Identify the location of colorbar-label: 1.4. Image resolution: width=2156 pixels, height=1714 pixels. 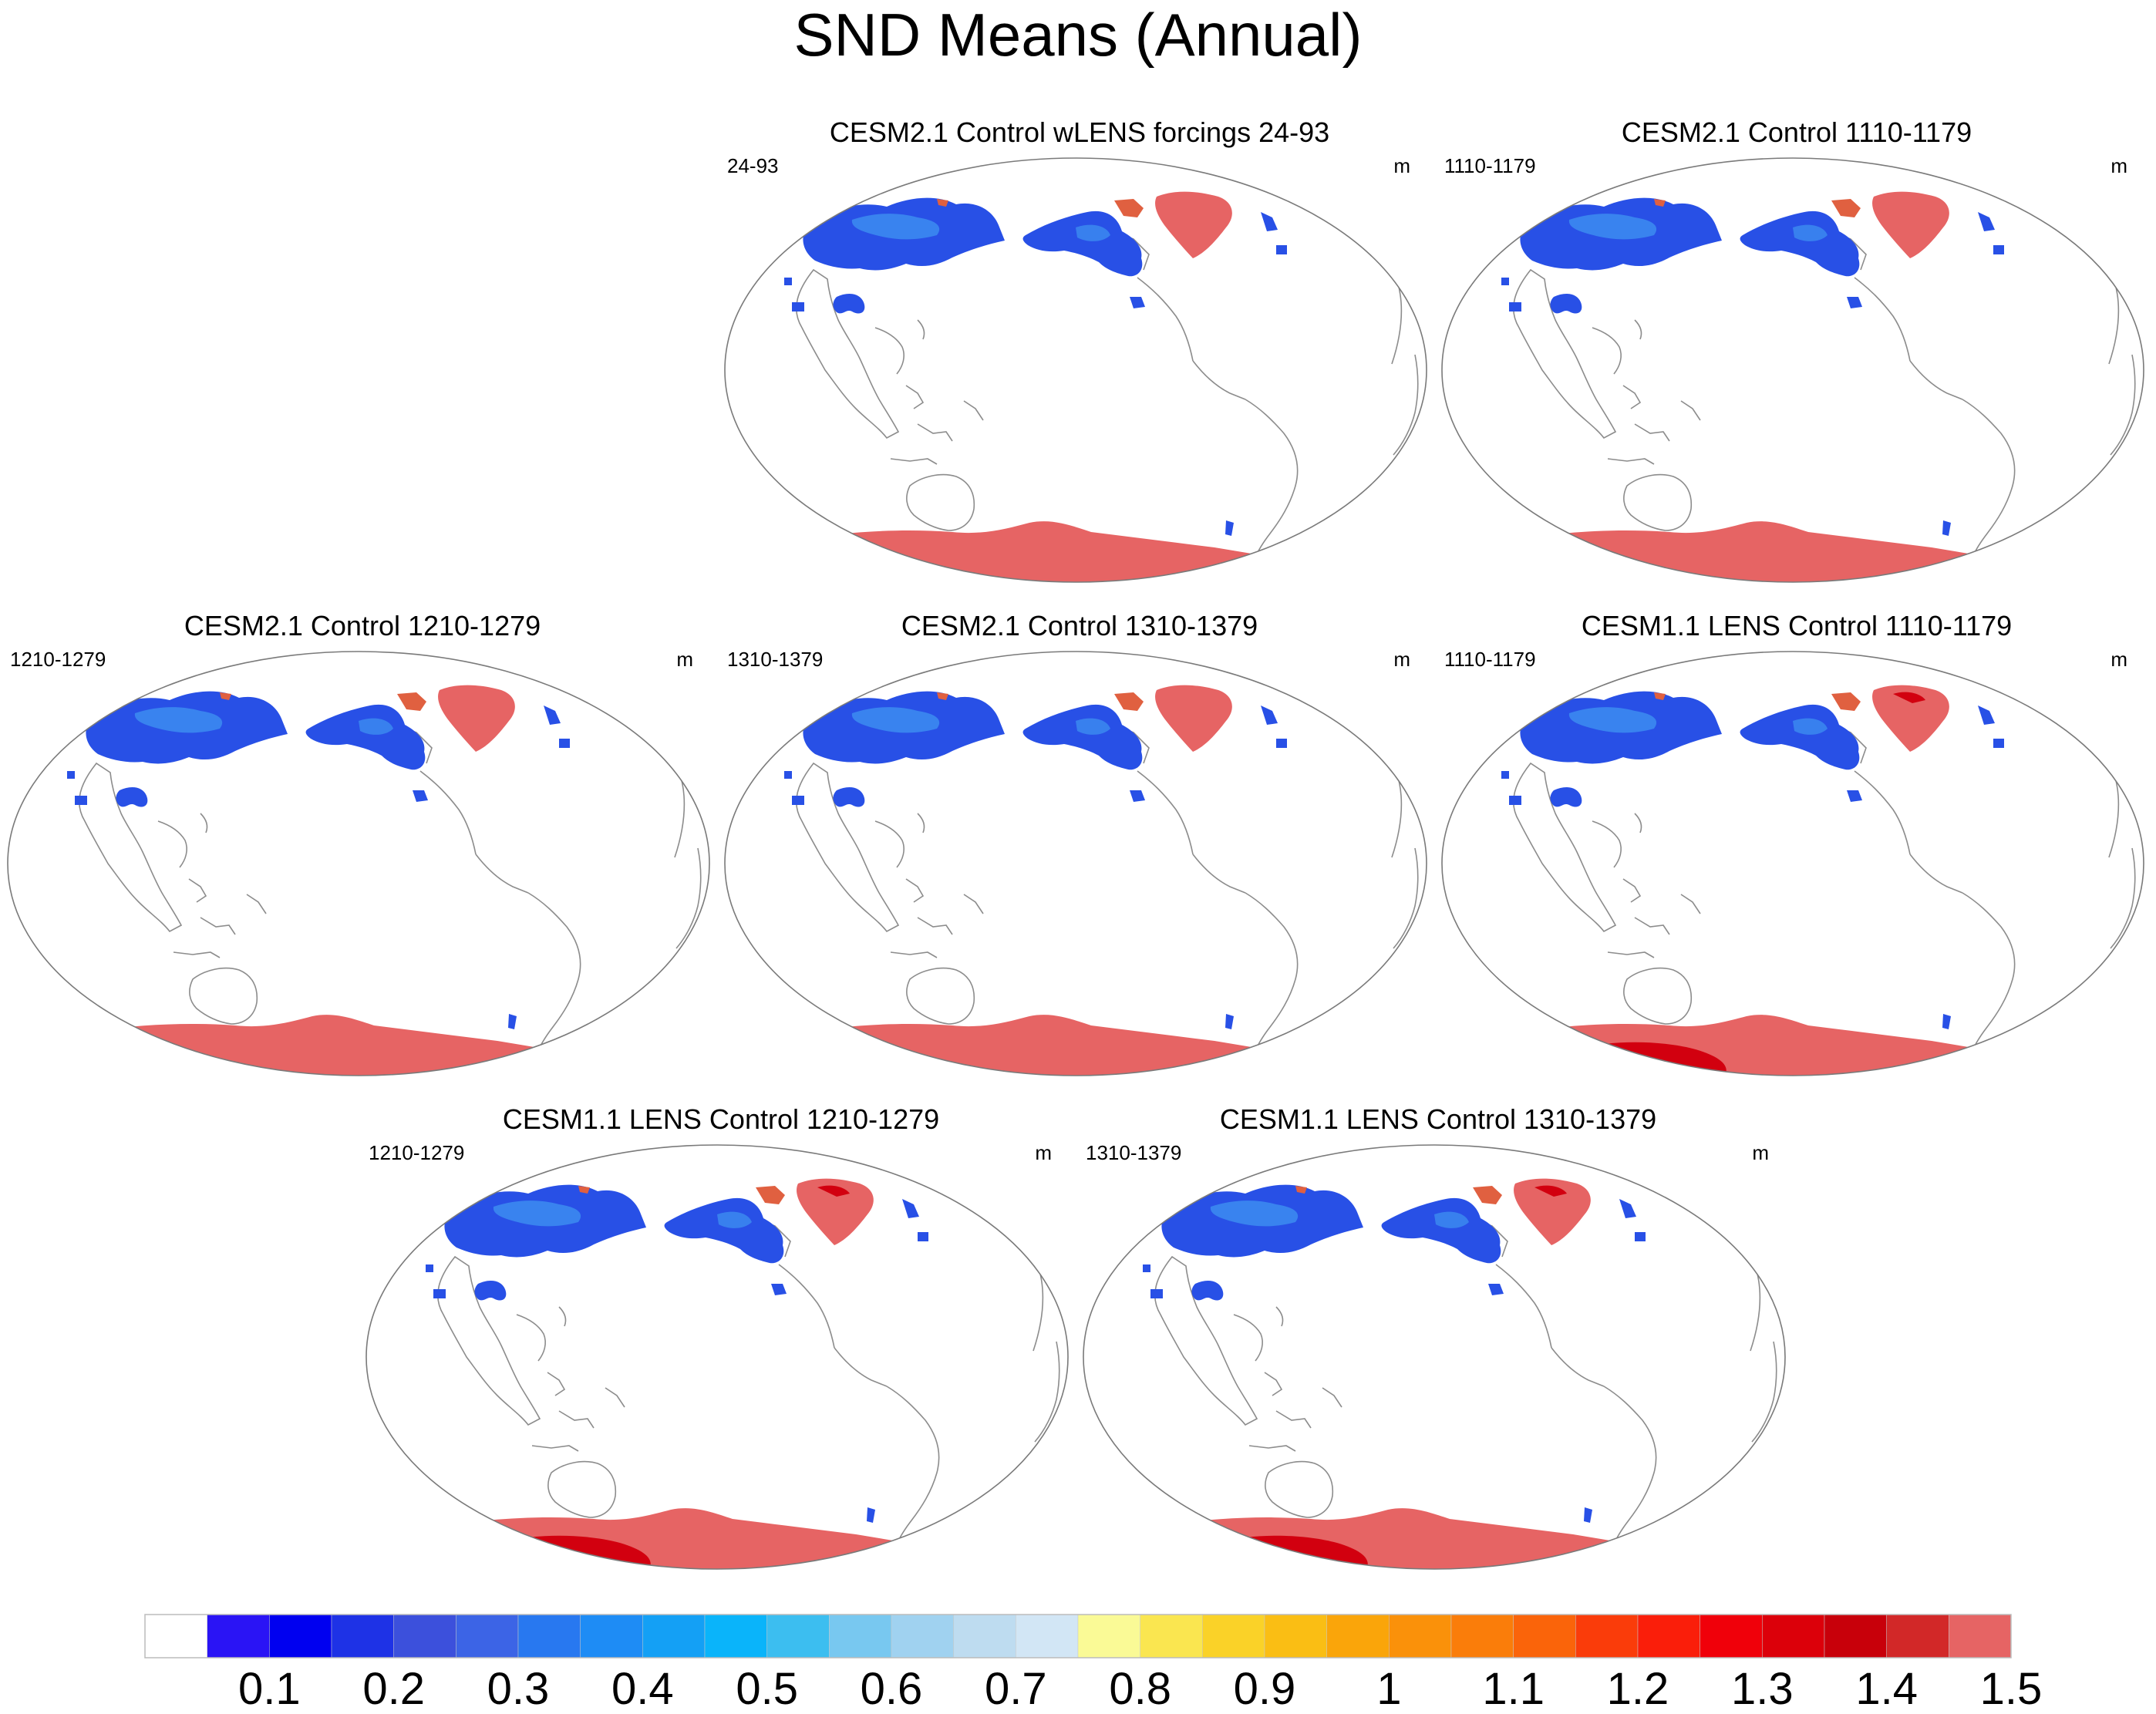
(1886, 1689).